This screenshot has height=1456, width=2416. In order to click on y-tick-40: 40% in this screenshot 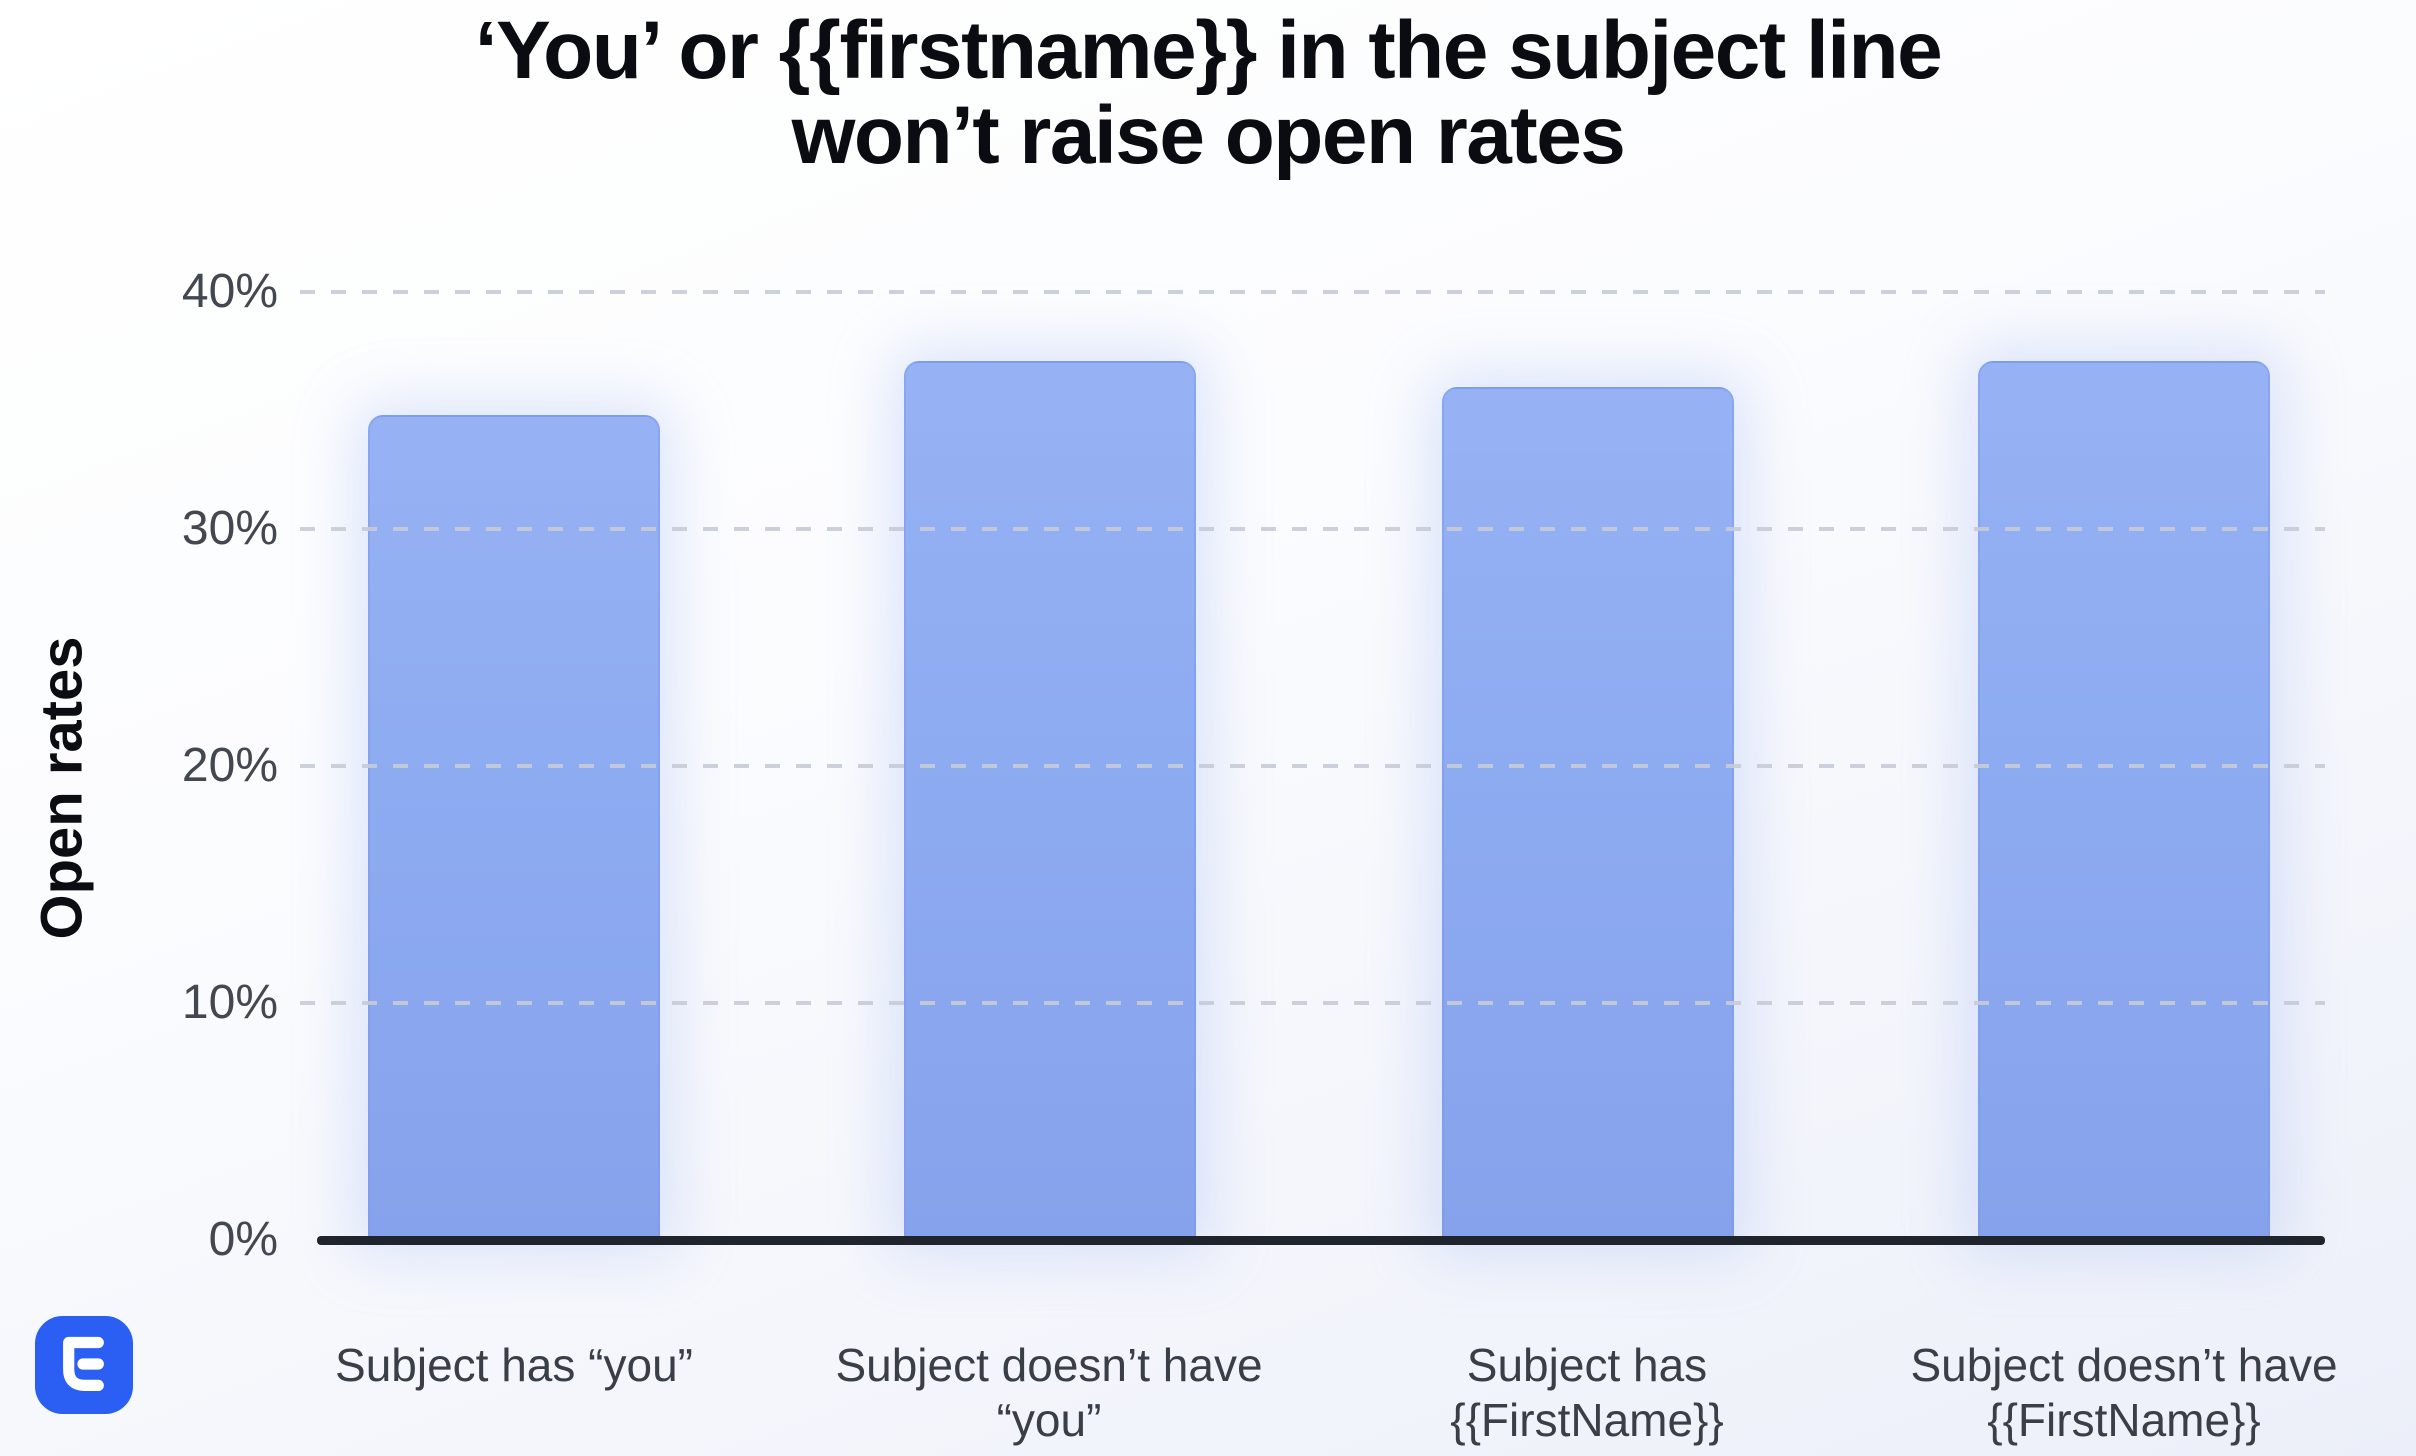, I will do `click(229, 291)`.